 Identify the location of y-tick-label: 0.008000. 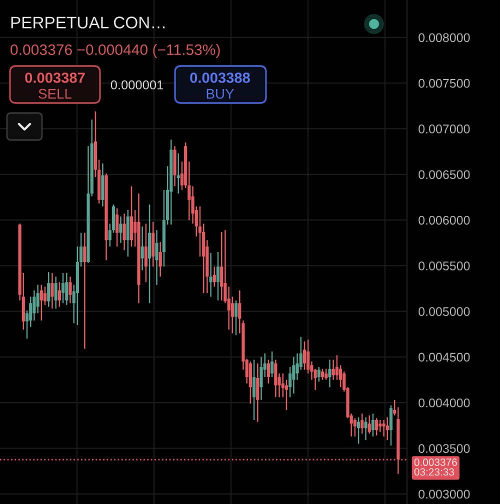
(444, 37).